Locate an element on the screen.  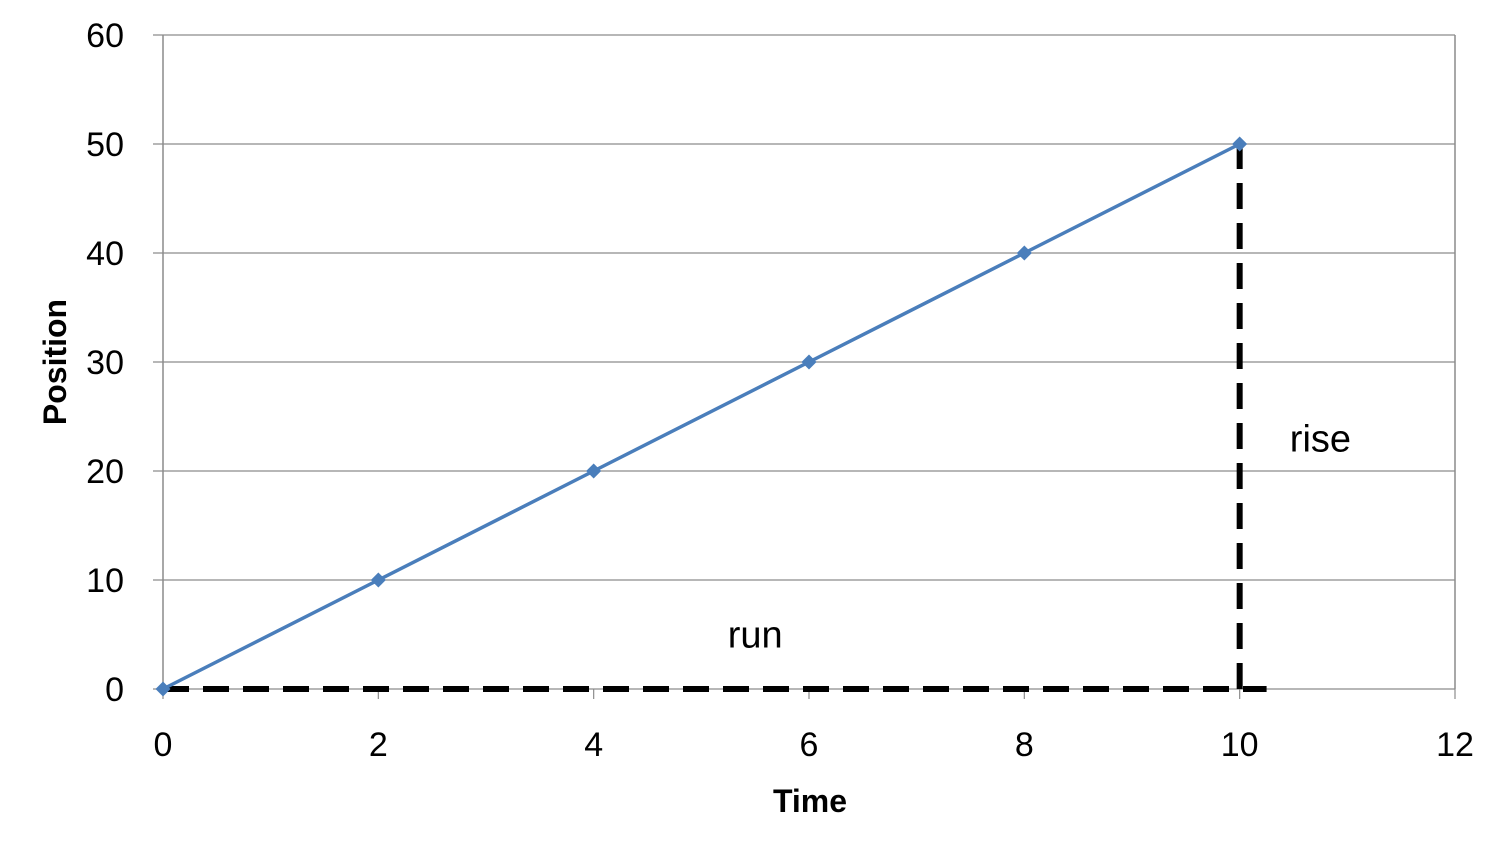
y-axis-ticks: 0 10 20 30 40 50 60 is located at coordinates (105, 363).